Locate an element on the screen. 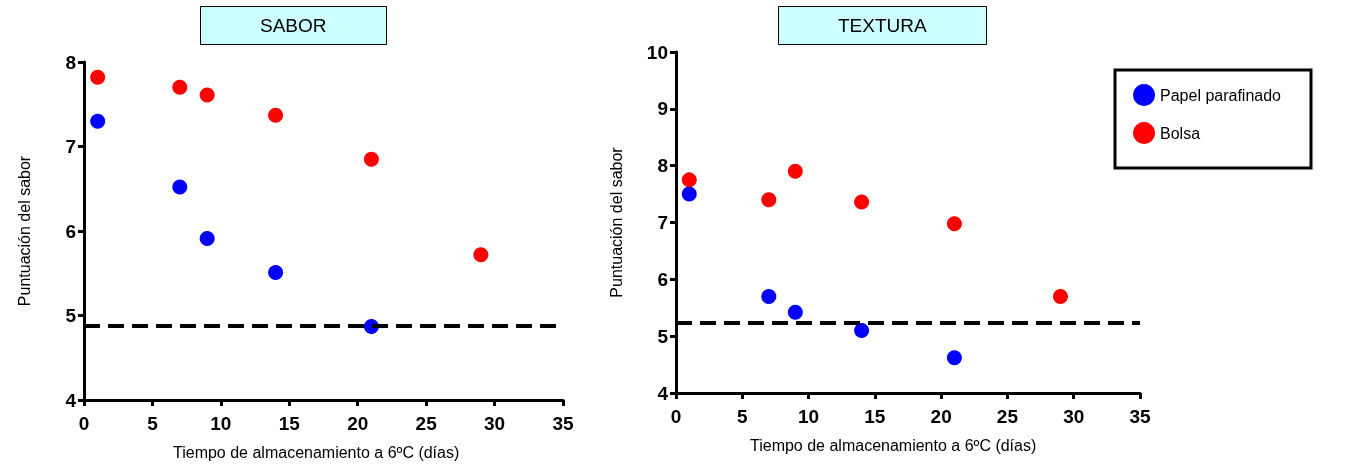 The width and height of the screenshot is (1359, 474). y-tick-label: 9 is located at coordinates (662, 109).